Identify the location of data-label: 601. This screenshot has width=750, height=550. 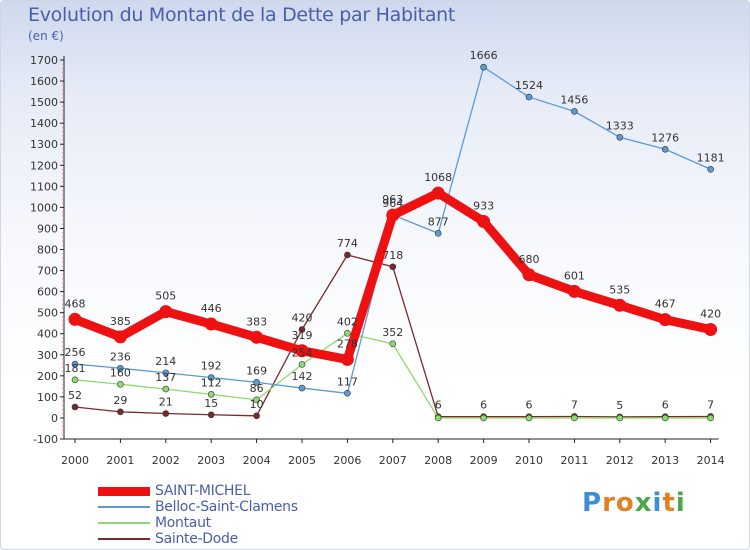
(574, 275).